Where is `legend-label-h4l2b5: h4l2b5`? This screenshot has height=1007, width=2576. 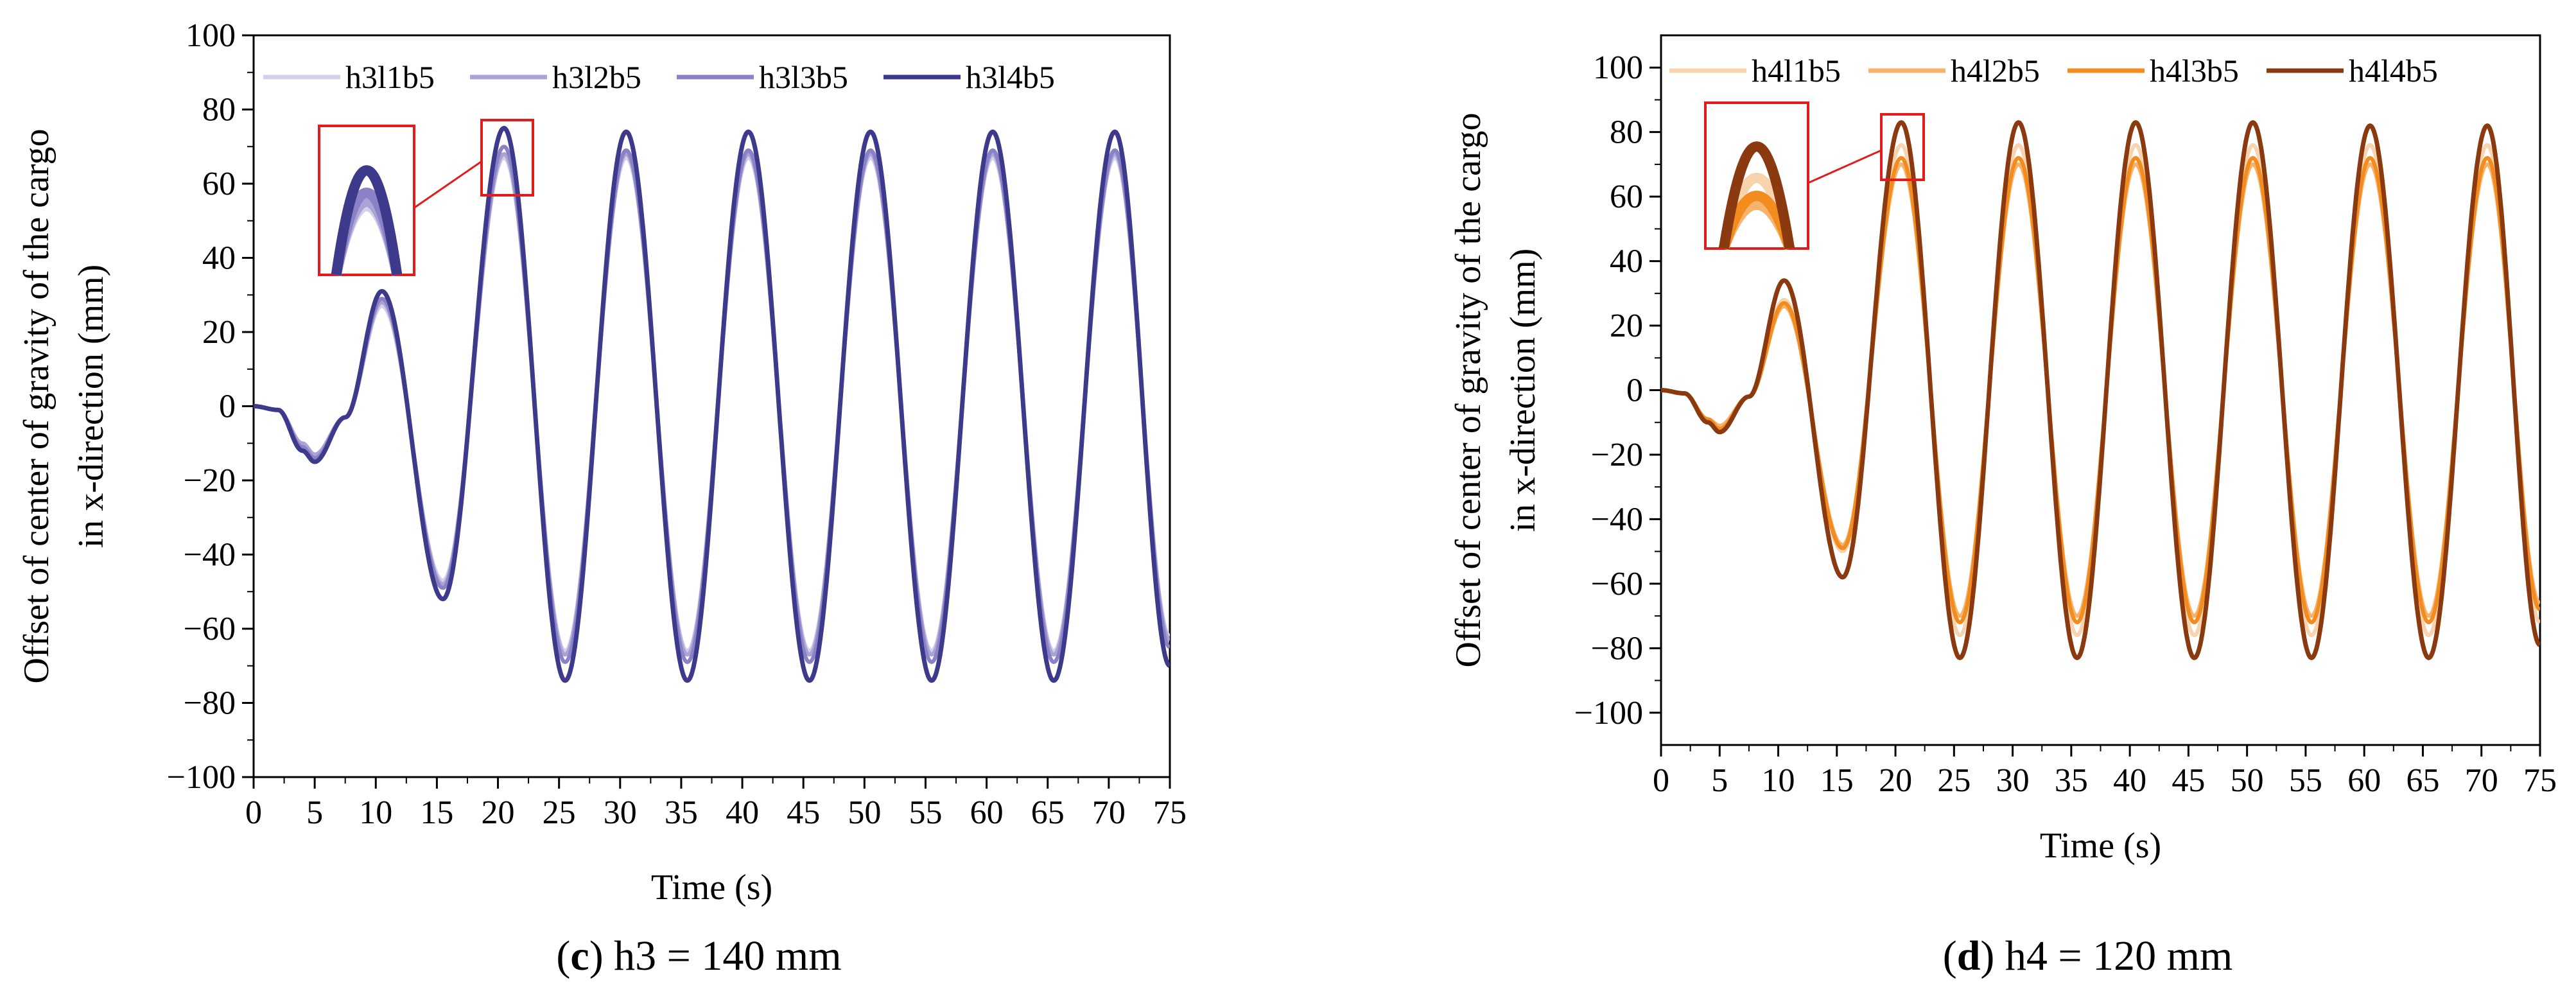 legend-label-h4l2b5: h4l2b5 is located at coordinates (1995, 71).